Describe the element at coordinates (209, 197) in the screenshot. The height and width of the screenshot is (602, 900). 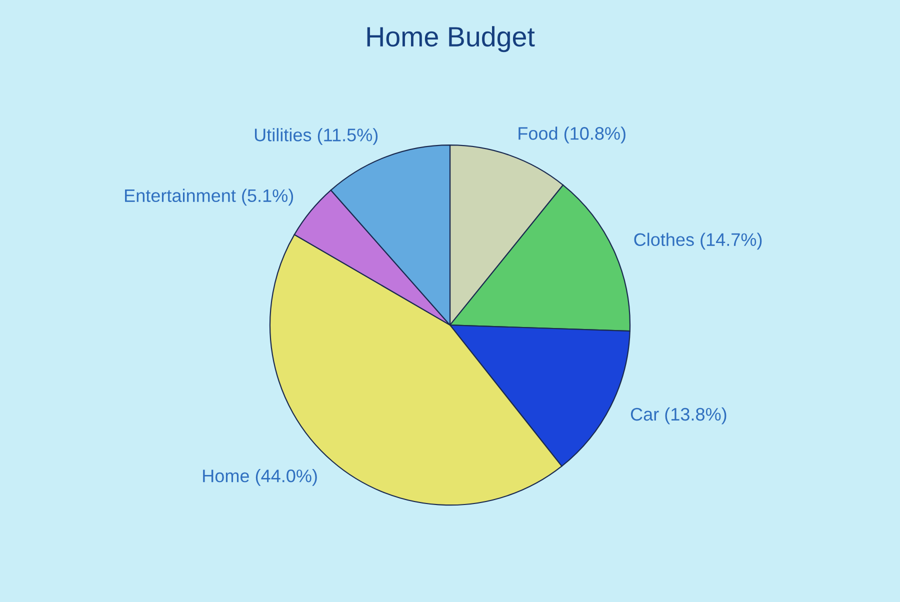
I see `slice-label: Entertainment (5.1%)` at that location.